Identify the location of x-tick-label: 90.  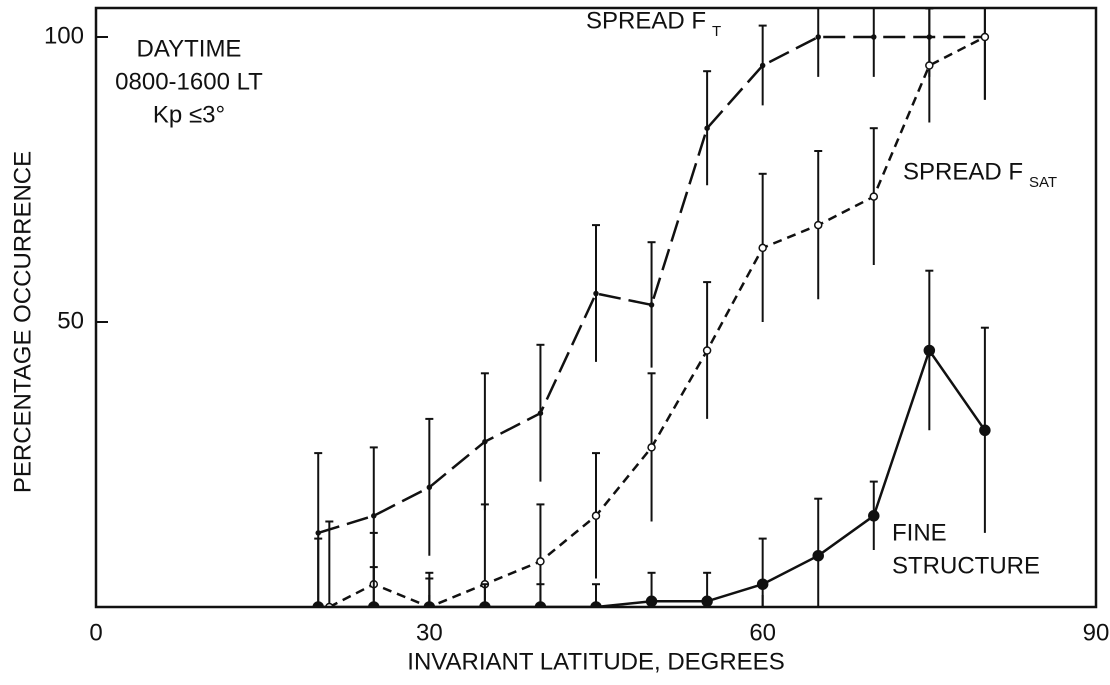
(1096, 632).